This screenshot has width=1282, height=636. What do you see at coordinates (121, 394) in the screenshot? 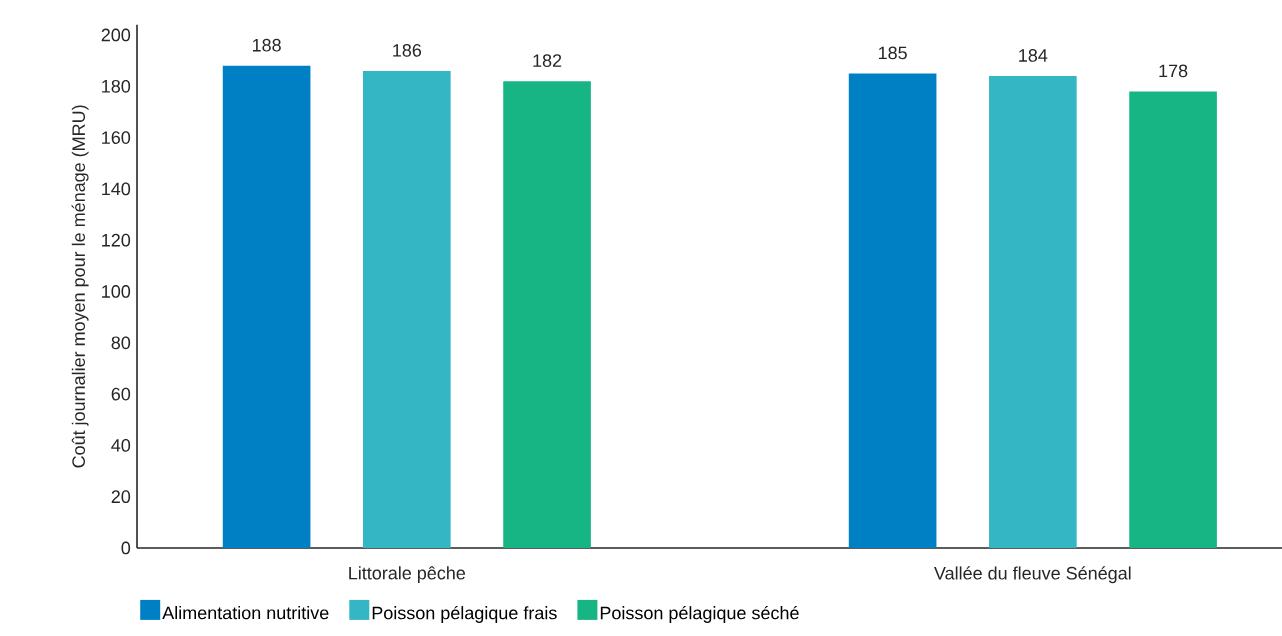
I see `y-tick-label: 60` at bounding box center [121, 394].